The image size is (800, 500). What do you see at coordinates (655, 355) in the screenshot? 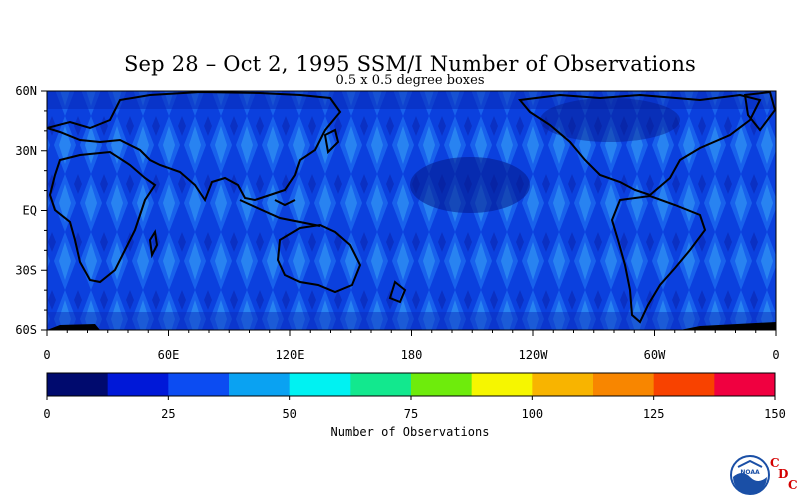
I see `lon-label: 60W` at bounding box center [655, 355].